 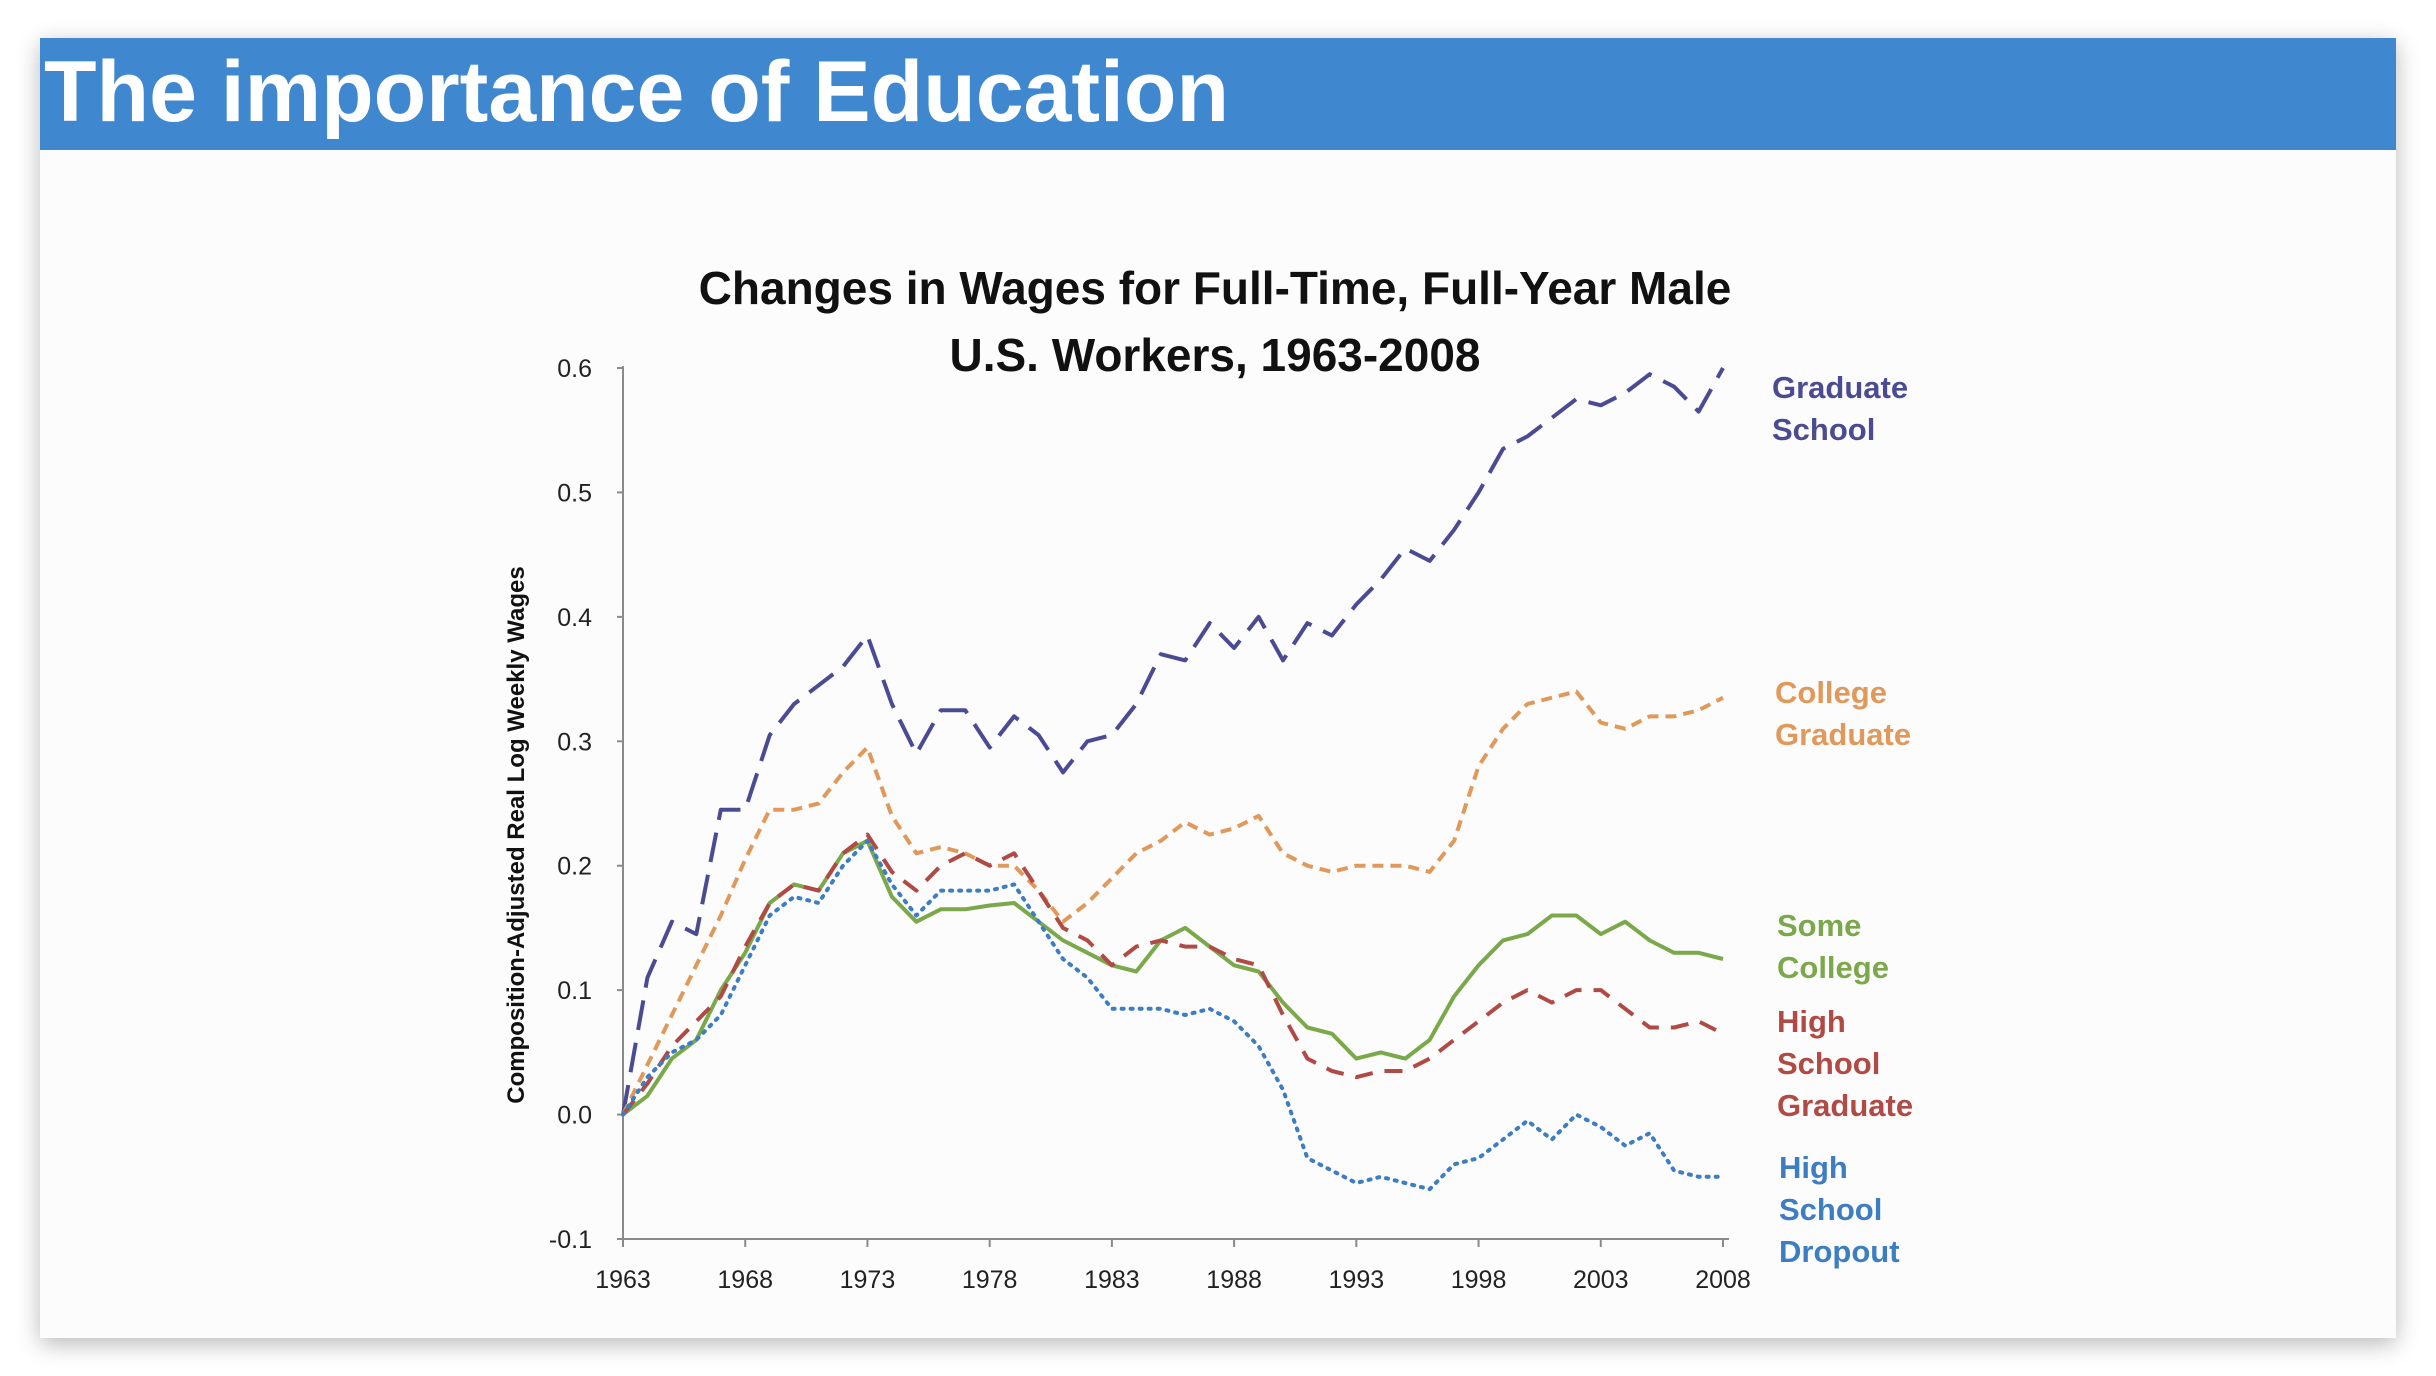 I want to click on y-tick-label: 0.3, so click(x=574, y=742).